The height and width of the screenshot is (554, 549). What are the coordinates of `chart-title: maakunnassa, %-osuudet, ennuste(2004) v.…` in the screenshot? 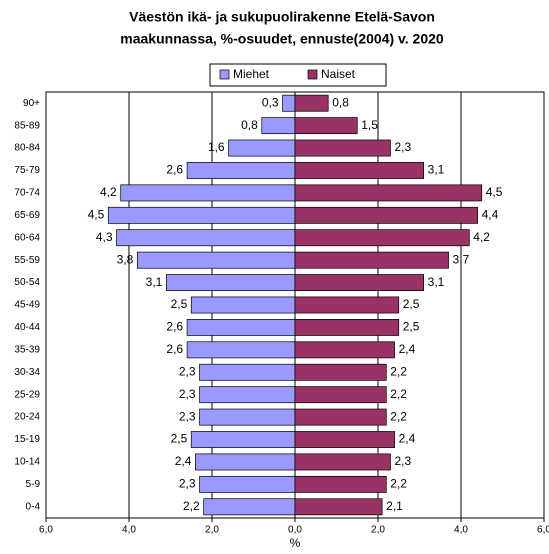 It's located at (282, 39).